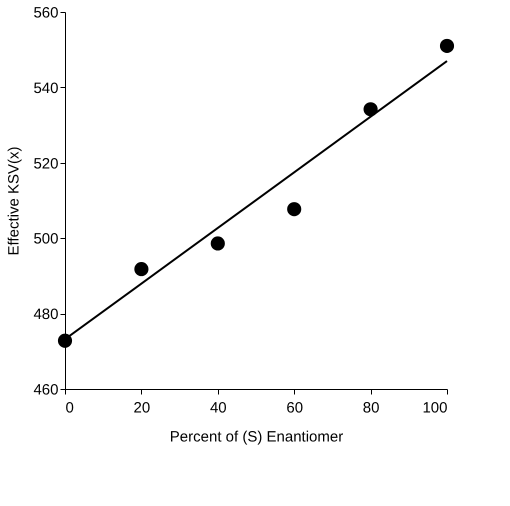  Describe the element at coordinates (45, 315) in the screenshot. I see `y-tick-label: 480` at that location.